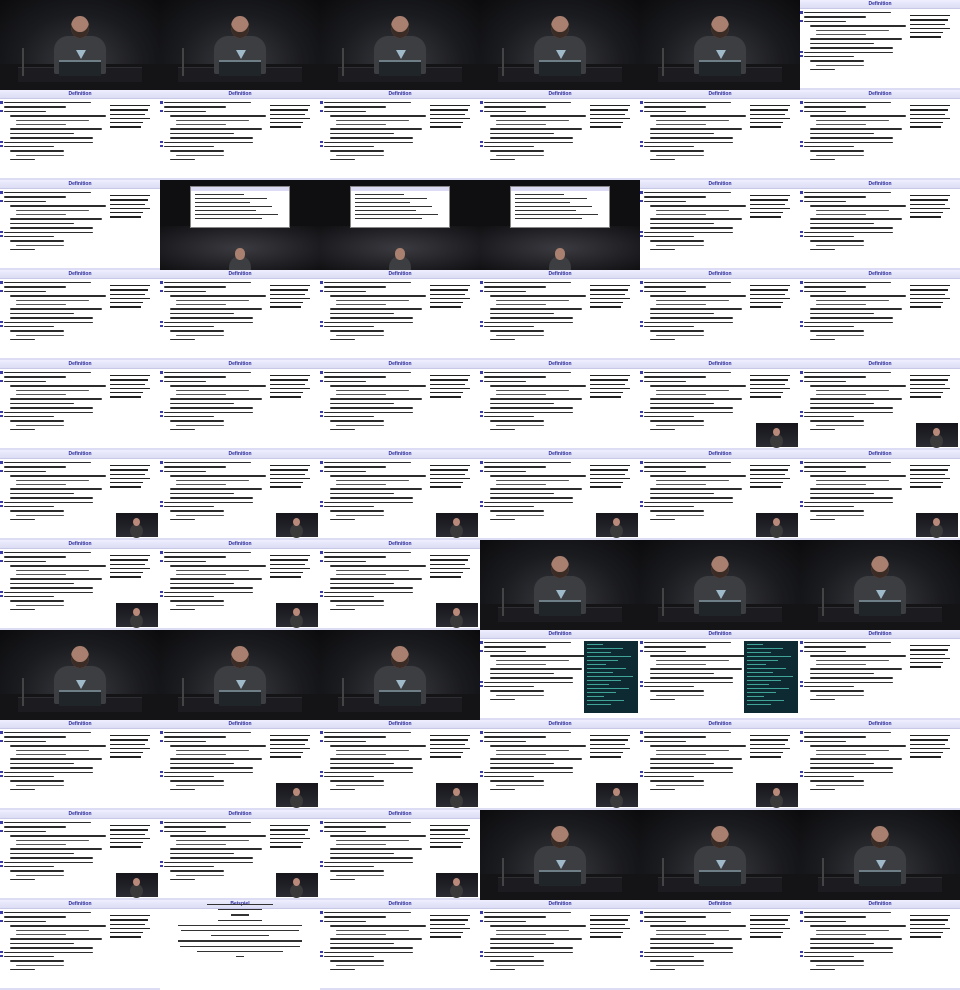 This screenshot has height=990, width=960. I want to click on example-slide-thumbnail: Beispiel, so click(240, 945).